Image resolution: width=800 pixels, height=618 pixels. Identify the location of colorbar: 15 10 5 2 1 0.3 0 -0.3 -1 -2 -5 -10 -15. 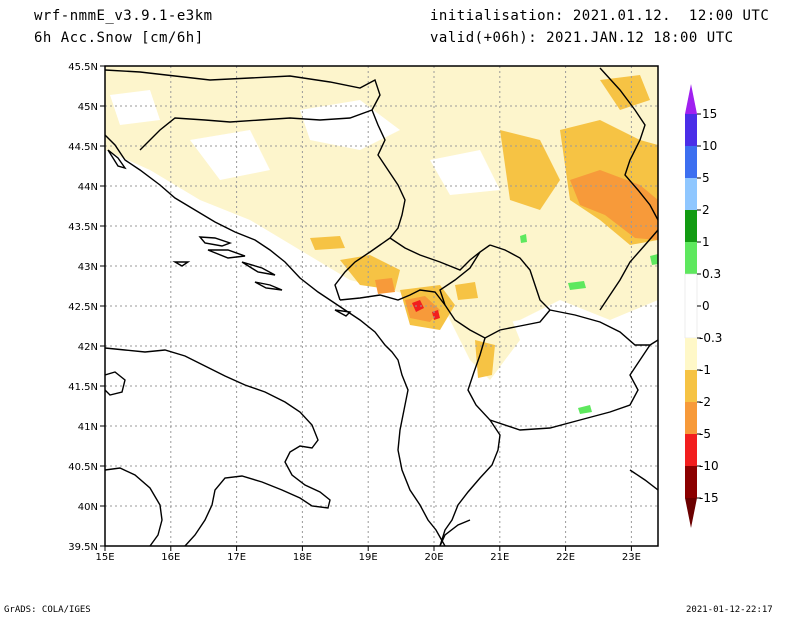
(703, 306).